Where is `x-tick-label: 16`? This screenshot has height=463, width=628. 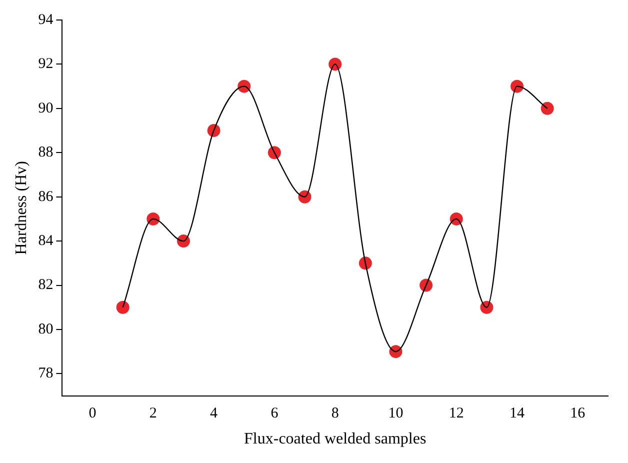
x-tick-label: 16 is located at coordinates (578, 414).